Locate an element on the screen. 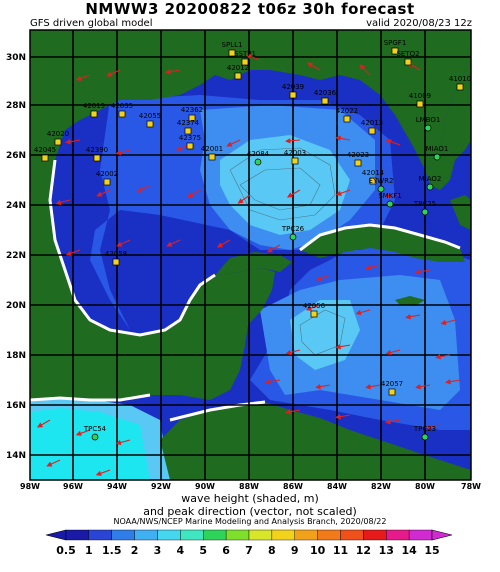 This screenshot has width=500, height=572. station-42022: 42022 is located at coordinates (347, 115).